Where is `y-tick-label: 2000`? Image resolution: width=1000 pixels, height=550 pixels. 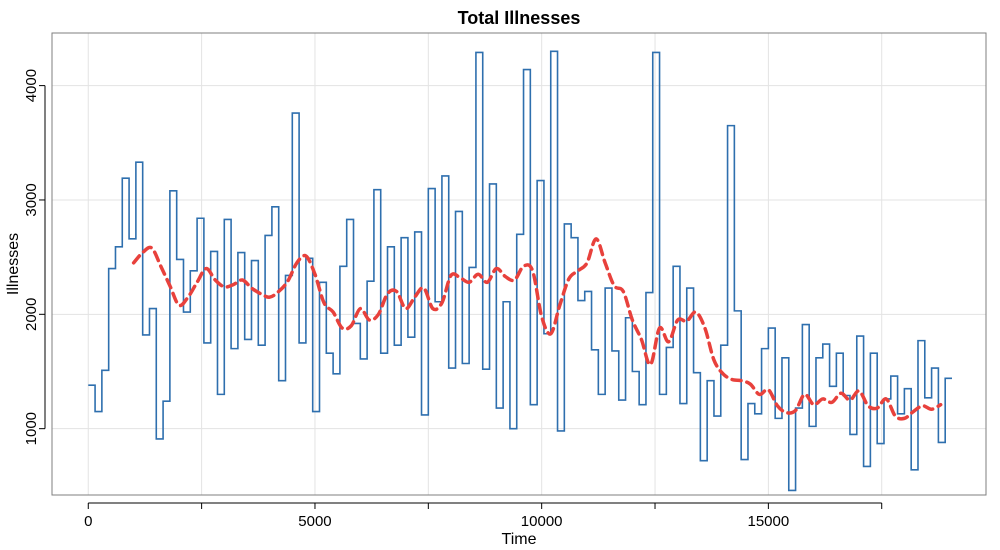
y-tick-label: 2000 is located at coordinates (31, 314).